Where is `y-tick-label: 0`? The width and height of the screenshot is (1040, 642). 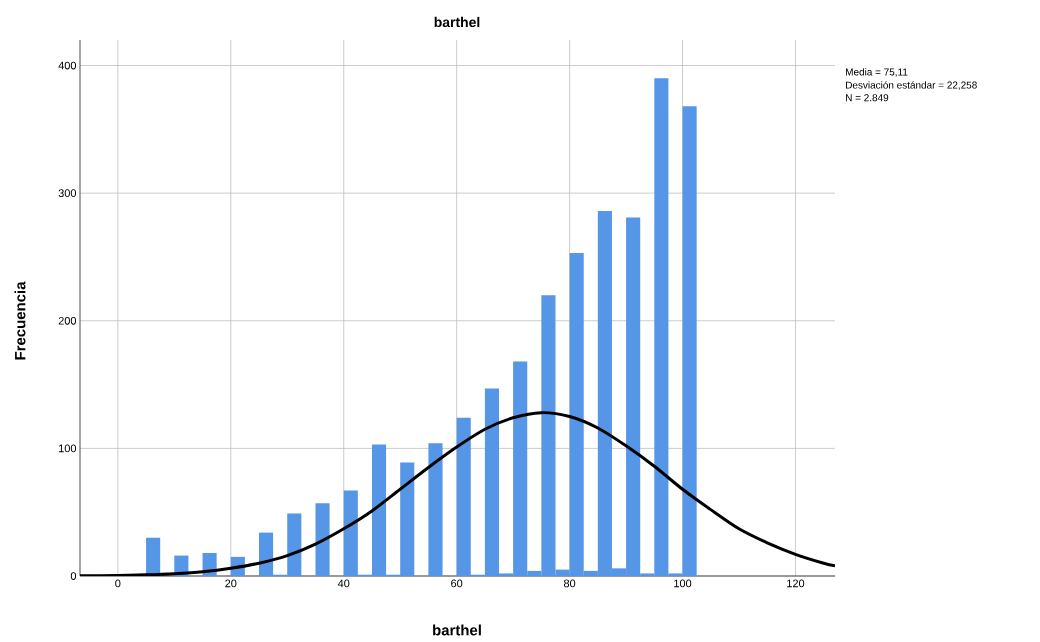
y-tick-label: 0 is located at coordinates (73, 576).